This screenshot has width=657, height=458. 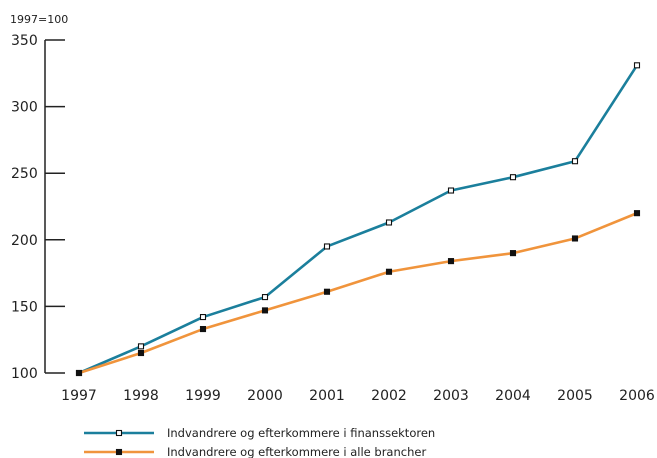 What do you see at coordinates (575, 396) in the screenshot?
I see `x-tick-label: 2005` at bounding box center [575, 396].